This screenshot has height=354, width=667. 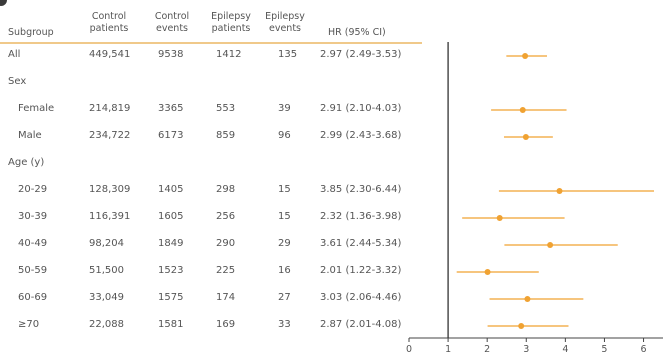 I want to click on cell-control-patients: 234,722, so click(x=110, y=135).